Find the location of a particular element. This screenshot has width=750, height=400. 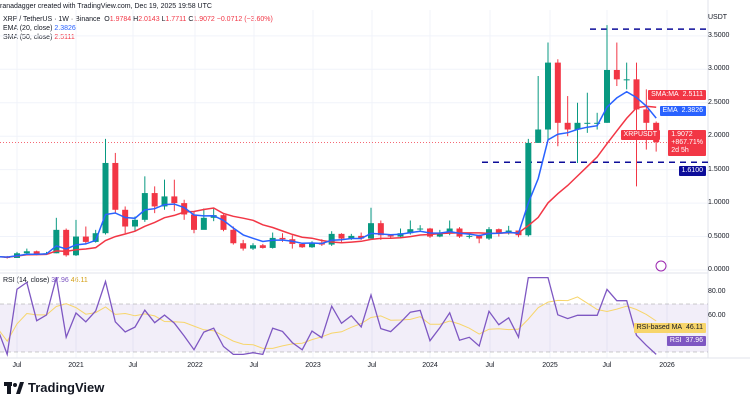

sma-label: SMA (50, close) is located at coordinates (28, 37).